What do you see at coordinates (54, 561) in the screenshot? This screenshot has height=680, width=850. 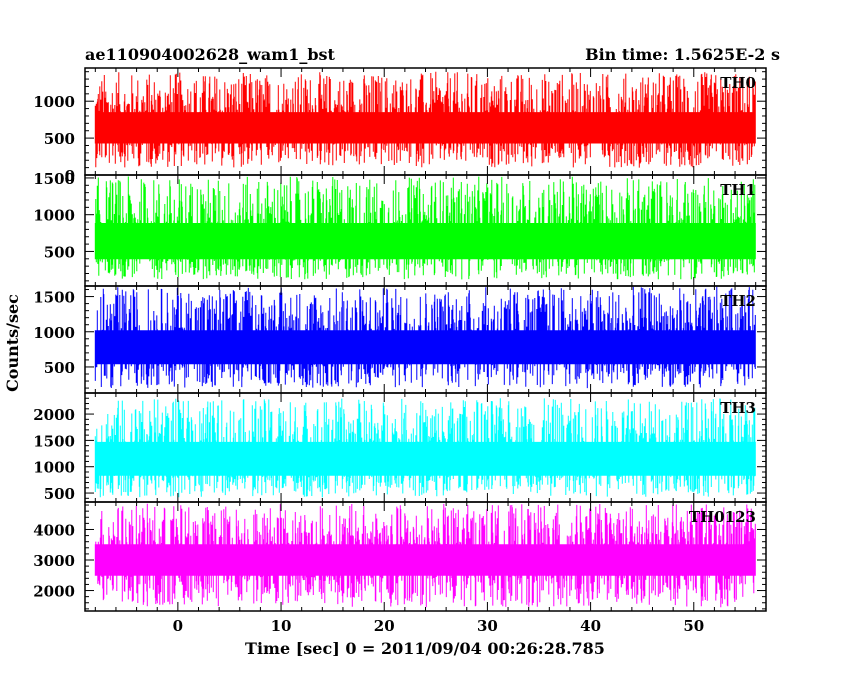 I see `y-tick-label: 3000` at bounding box center [54, 561].